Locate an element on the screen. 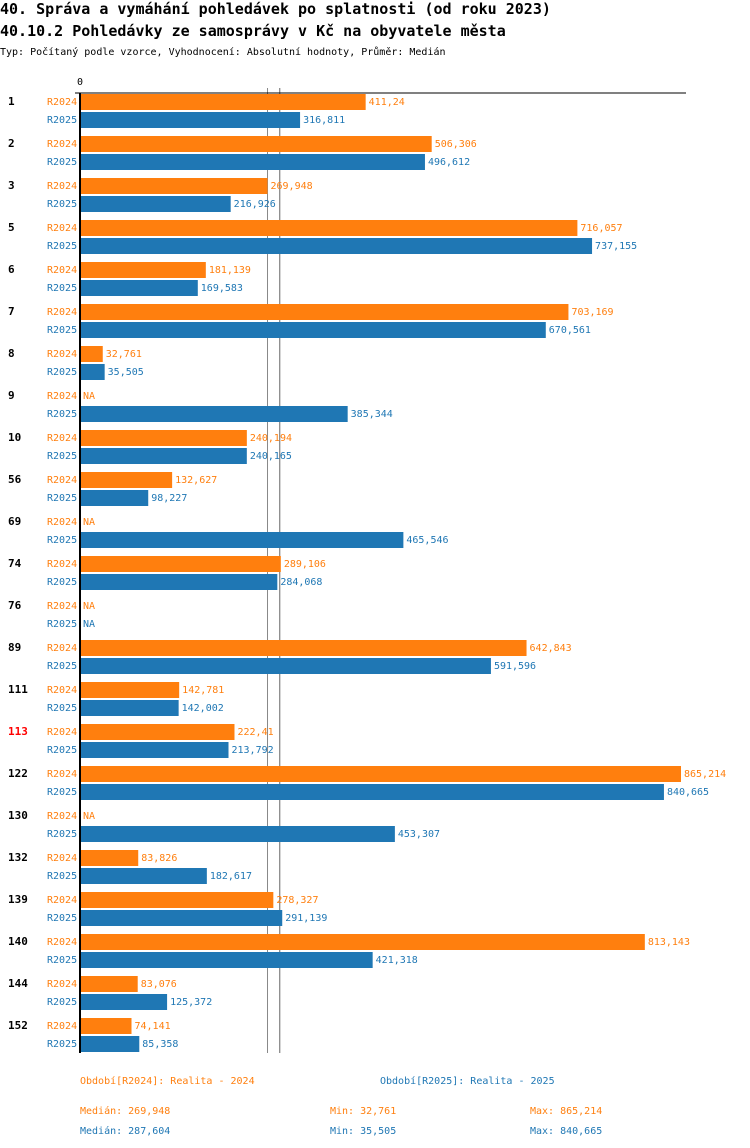 The width and height of the screenshot is (750, 1148). category-label: 9 is located at coordinates (11, 395).